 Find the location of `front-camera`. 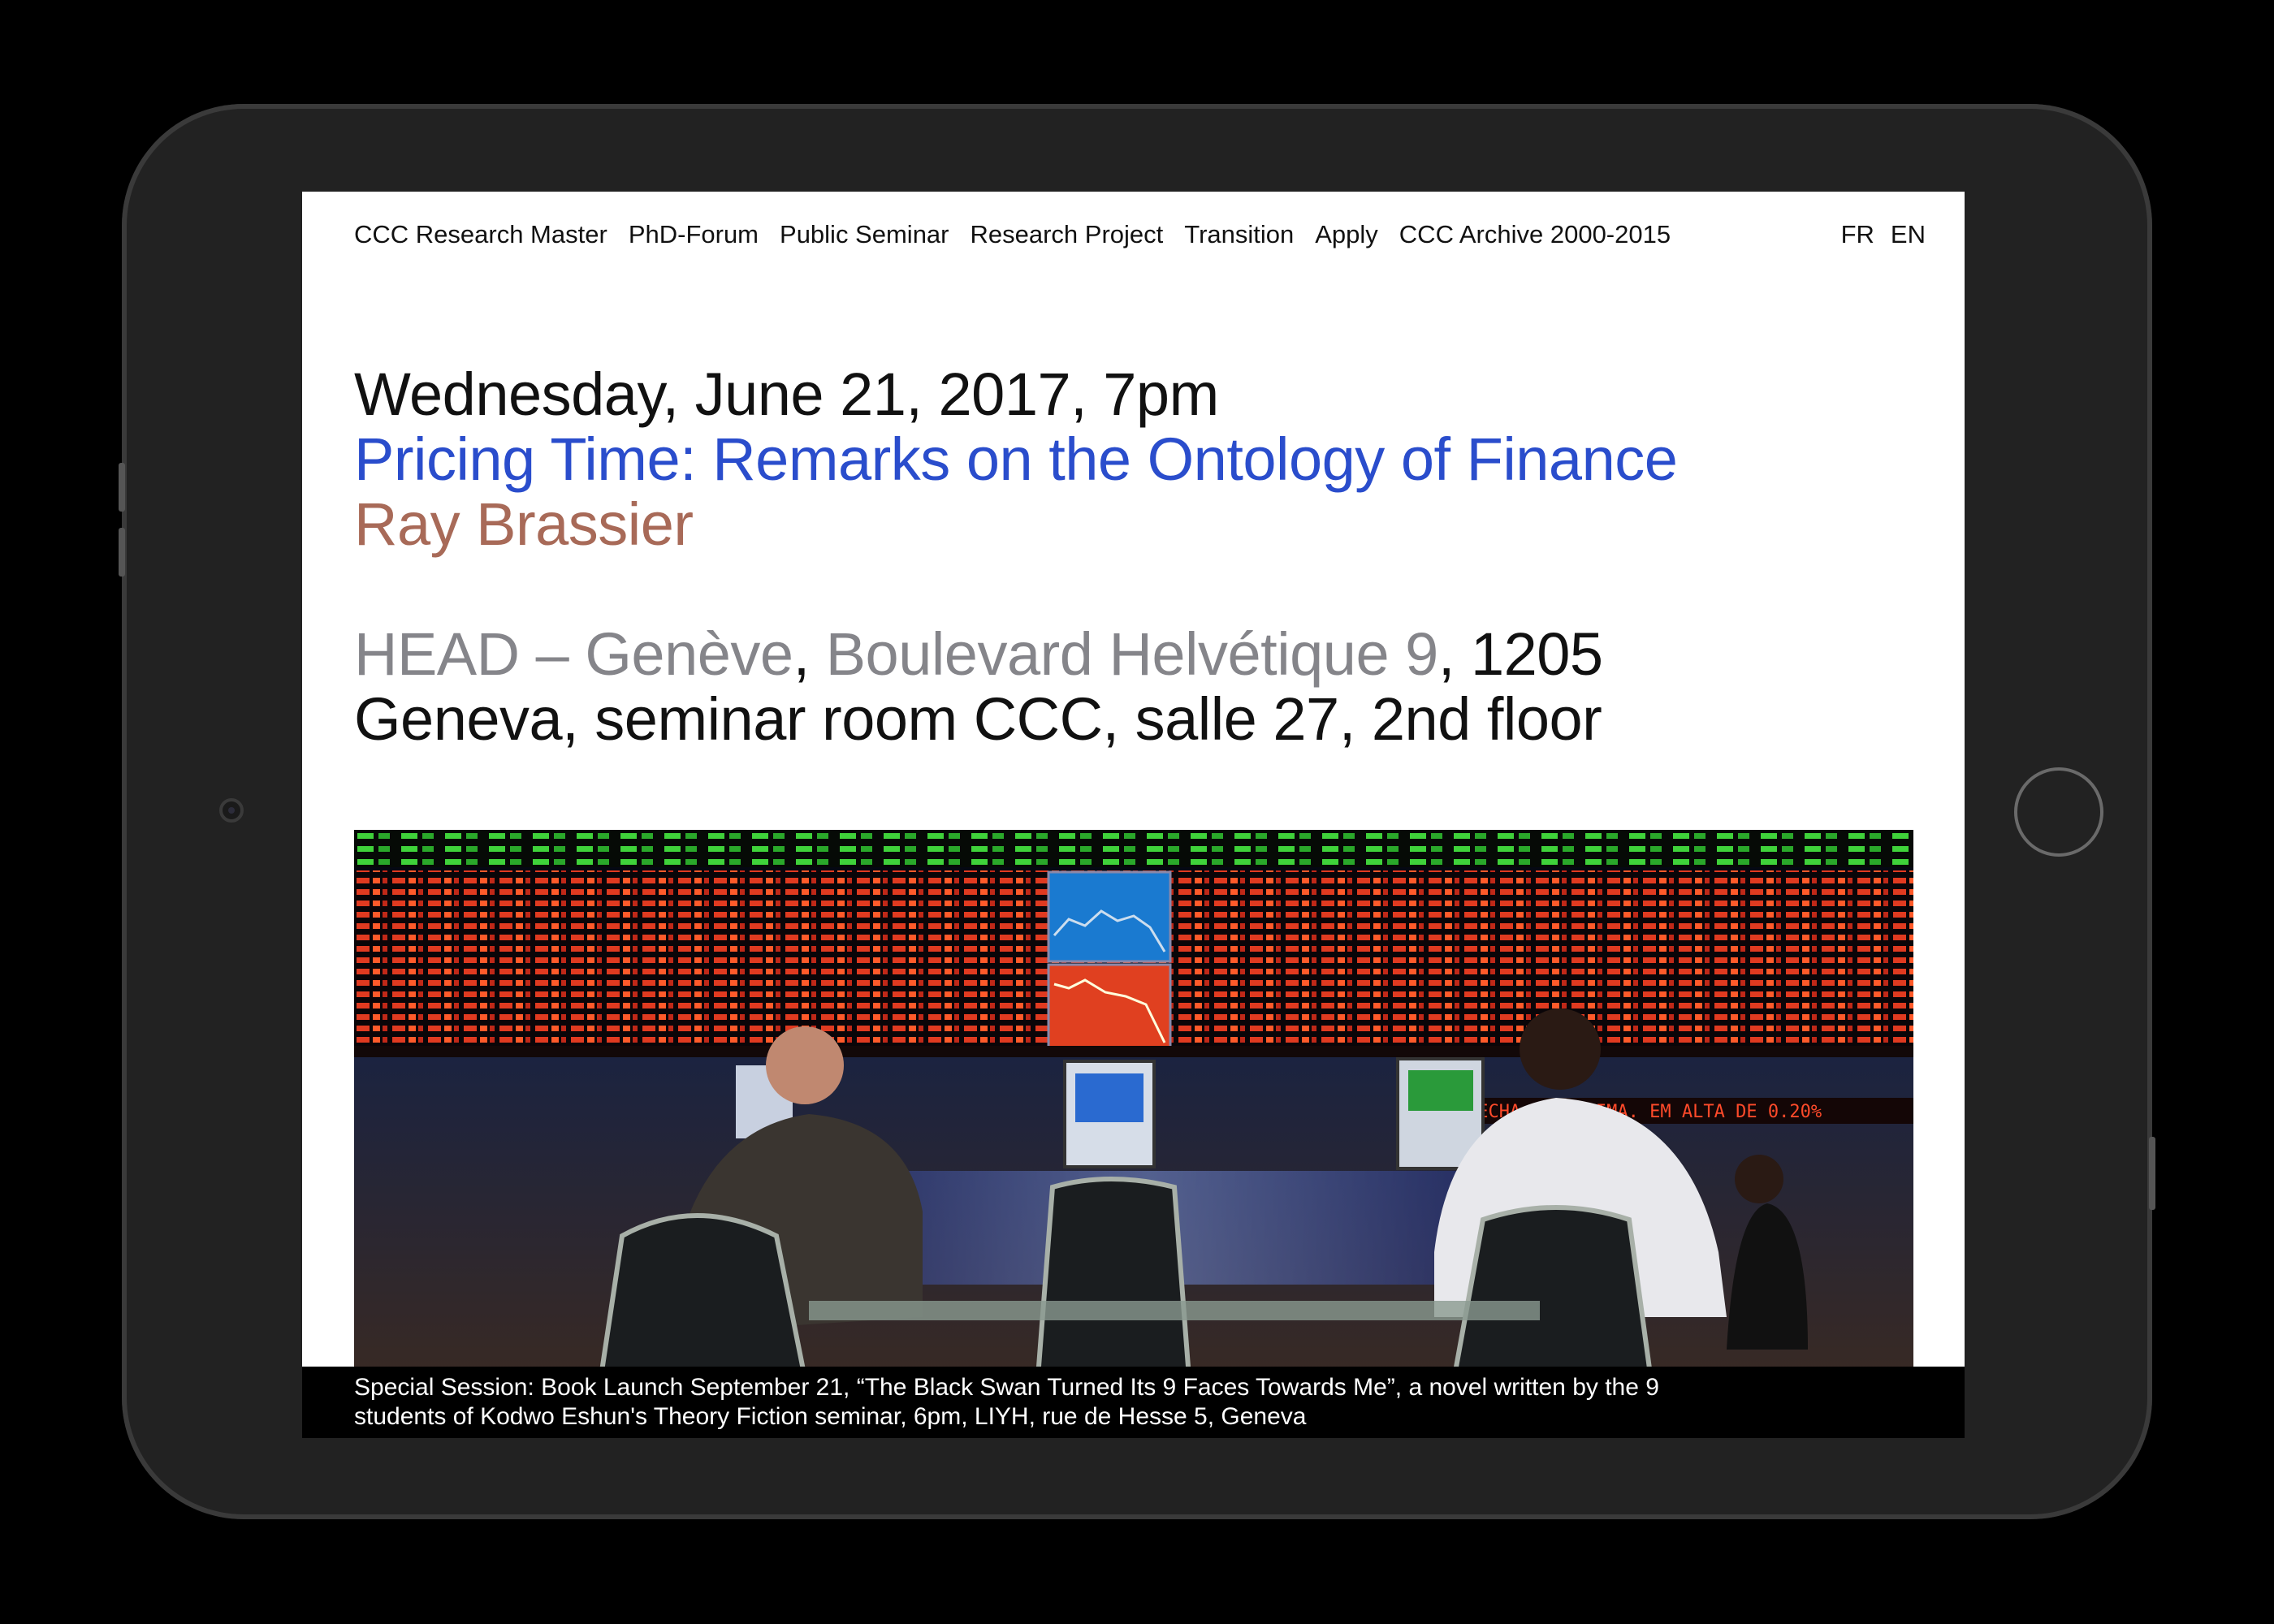

front-camera is located at coordinates (231, 811).